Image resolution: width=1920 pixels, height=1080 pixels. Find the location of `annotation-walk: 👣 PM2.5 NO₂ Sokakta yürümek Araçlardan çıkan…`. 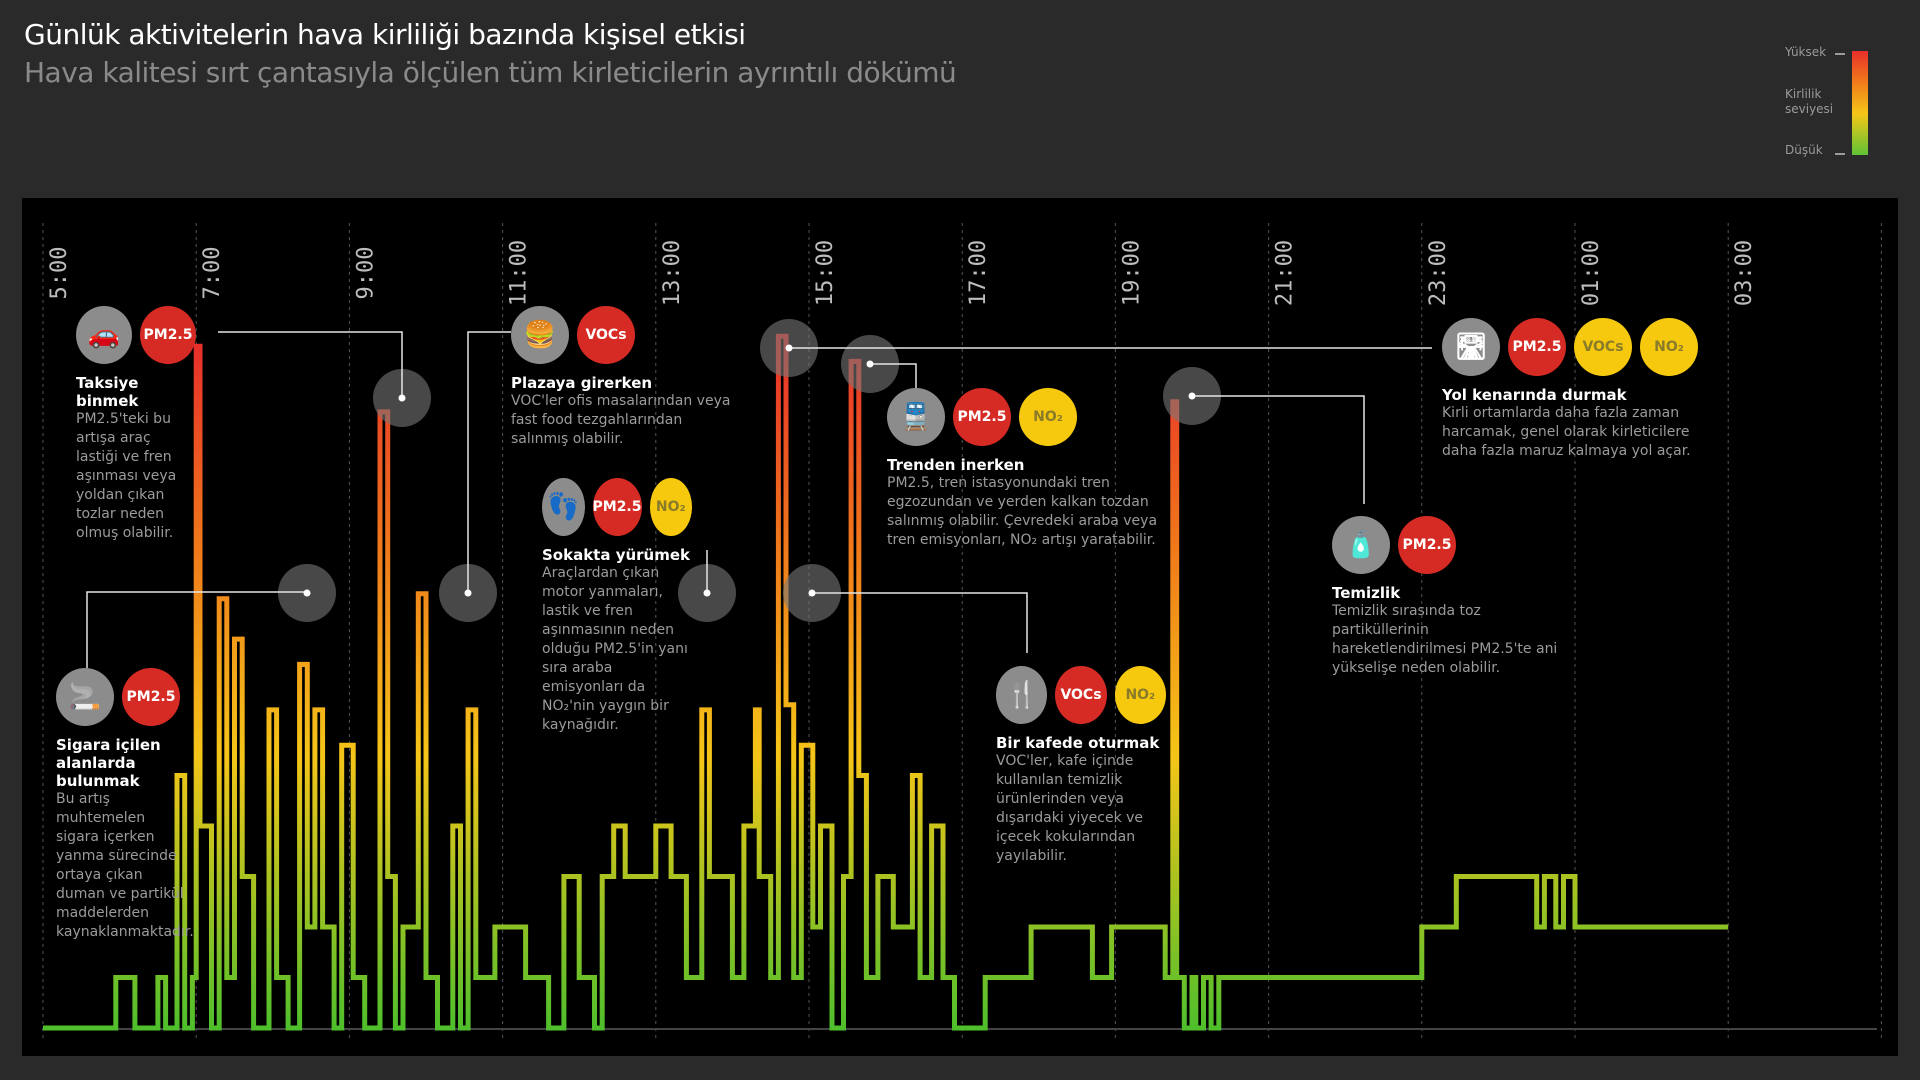

annotation-walk: 👣 PM2.5 NO₂ Sokakta yürümek Araçlardan çıkan… is located at coordinates (617, 606).